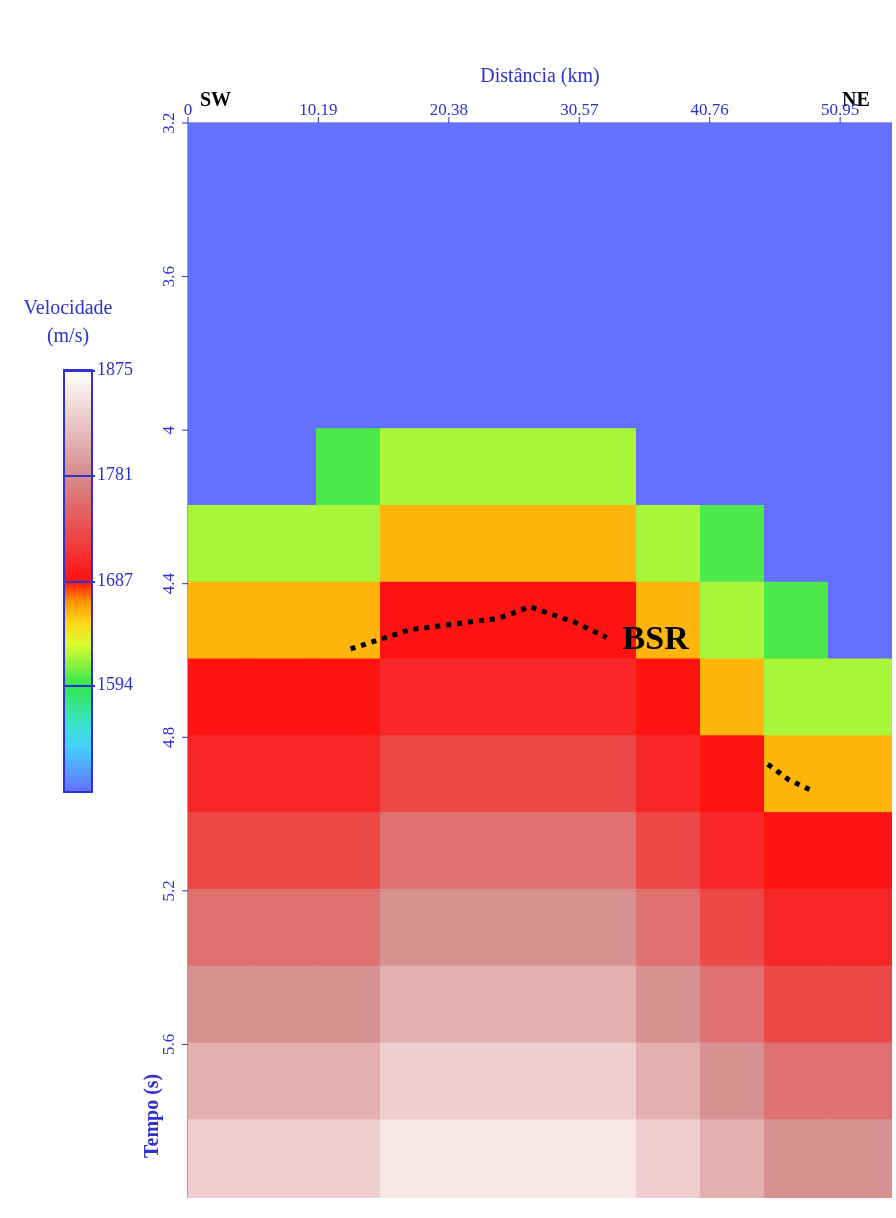 Image resolution: width=896 pixels, height=1218 pixels. I want to click on x-axis-title: Distância (km), so click(540, 76).